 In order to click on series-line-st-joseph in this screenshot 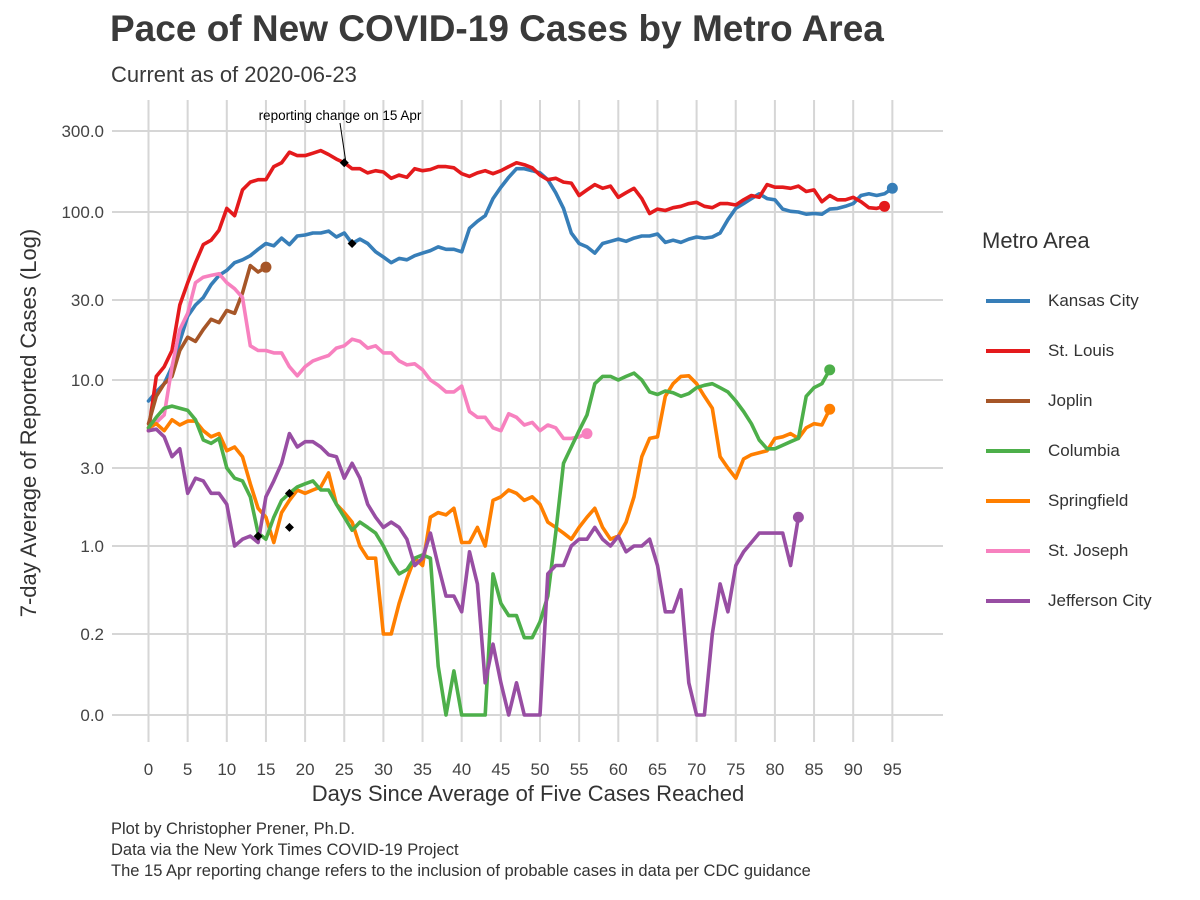, I will do `click(367, 356)`.